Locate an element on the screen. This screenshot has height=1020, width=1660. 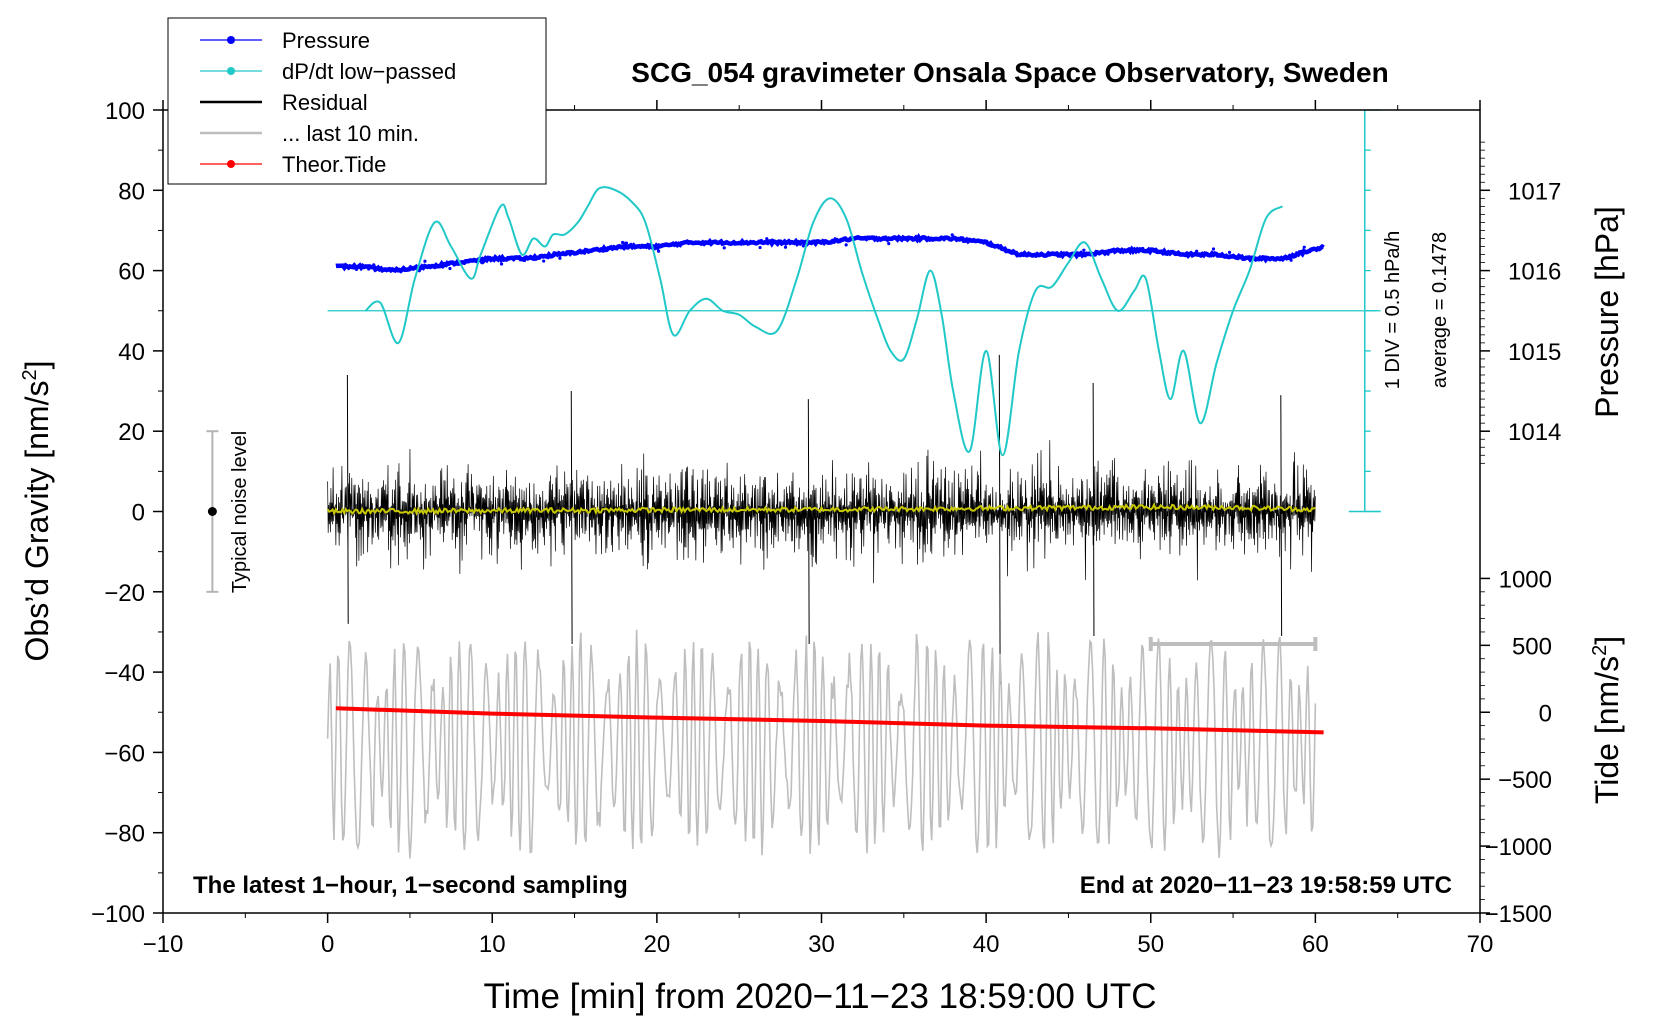
y-axis-label-main: Obs’d Gravity [nm/s is located at coordinates (37, 521).